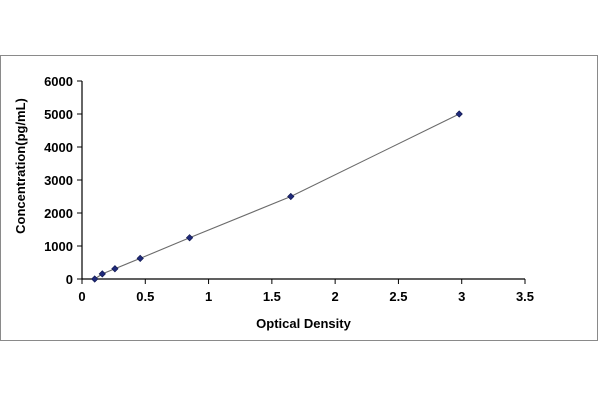 Image resolution: width=600 pixels, height=400 pixels. I want to click on x-tick-label: 1, so click(208, 296).